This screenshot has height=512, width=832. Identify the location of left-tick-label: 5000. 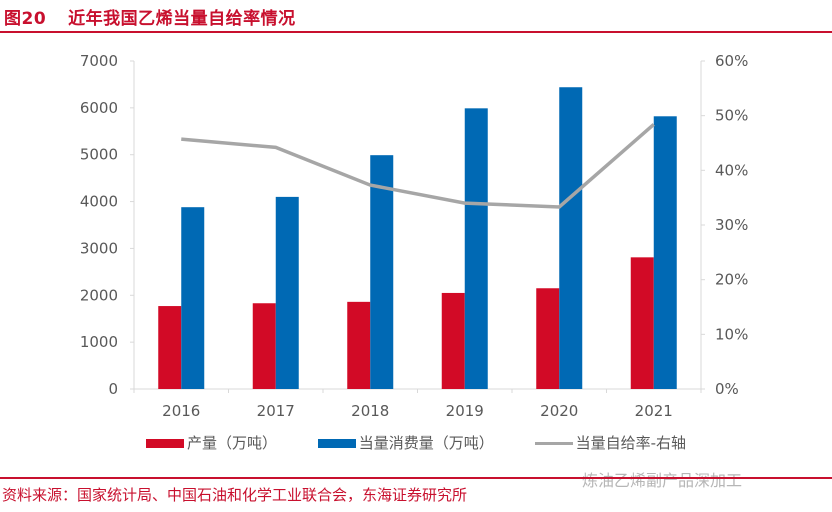
(99, 155).